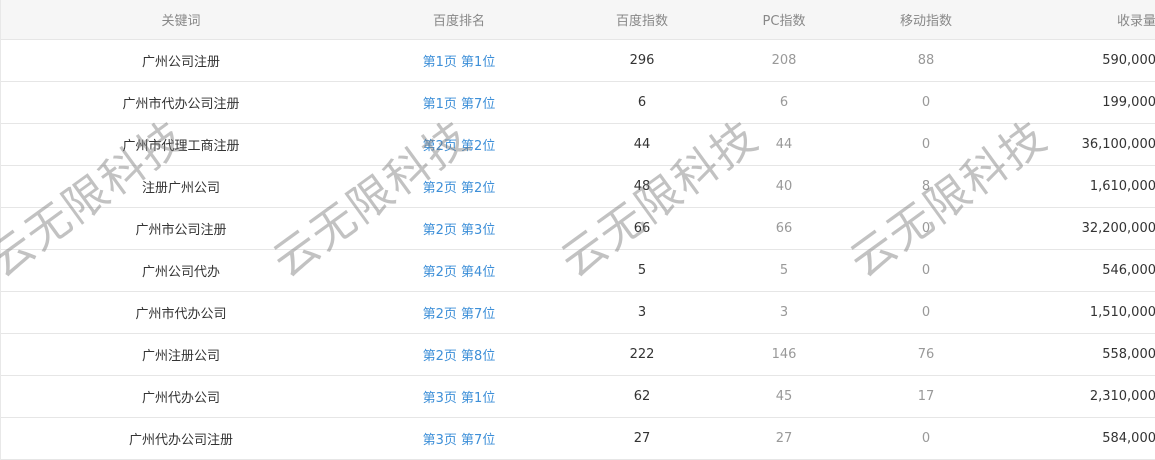  I want to click on pc-index-cell: 44, so click(784, 144).